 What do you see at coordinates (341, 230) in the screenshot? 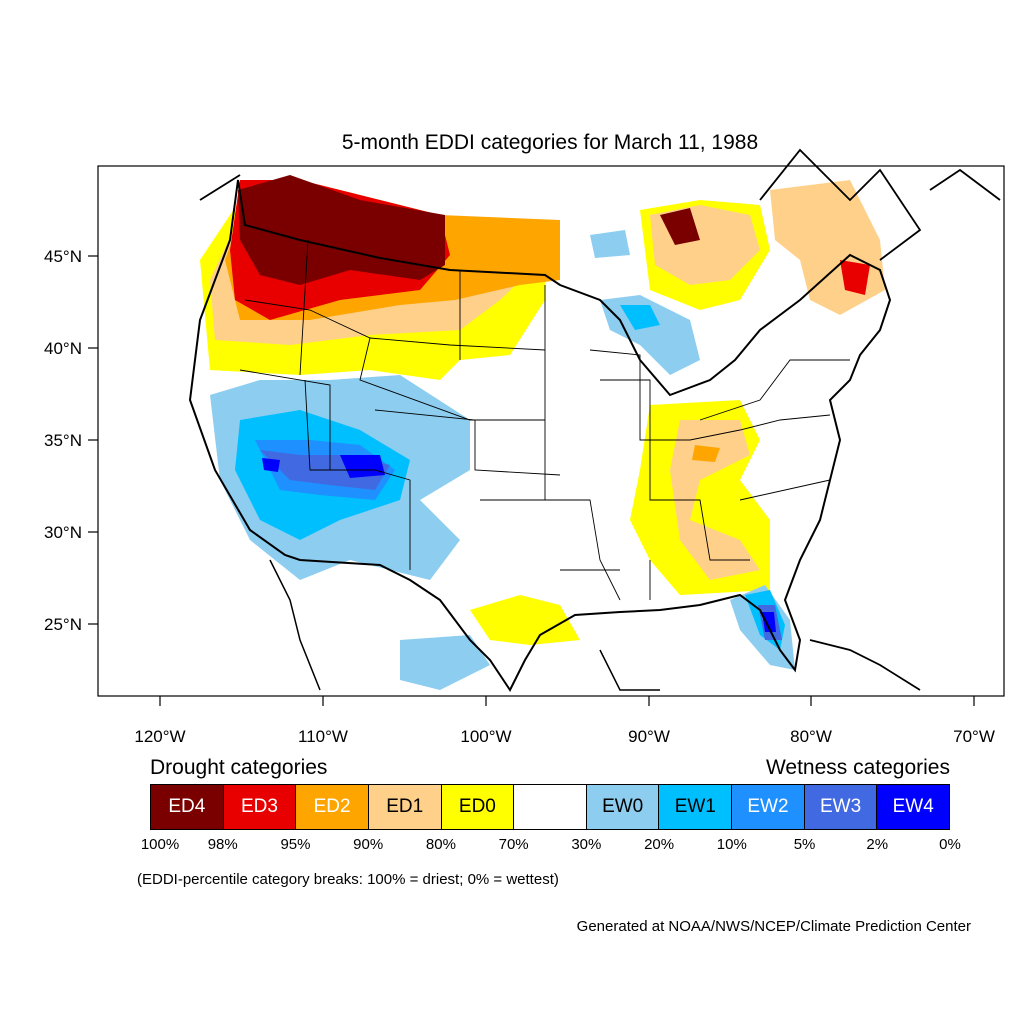
I see `region-ed4-northwest` at bounding box center [341, 230].